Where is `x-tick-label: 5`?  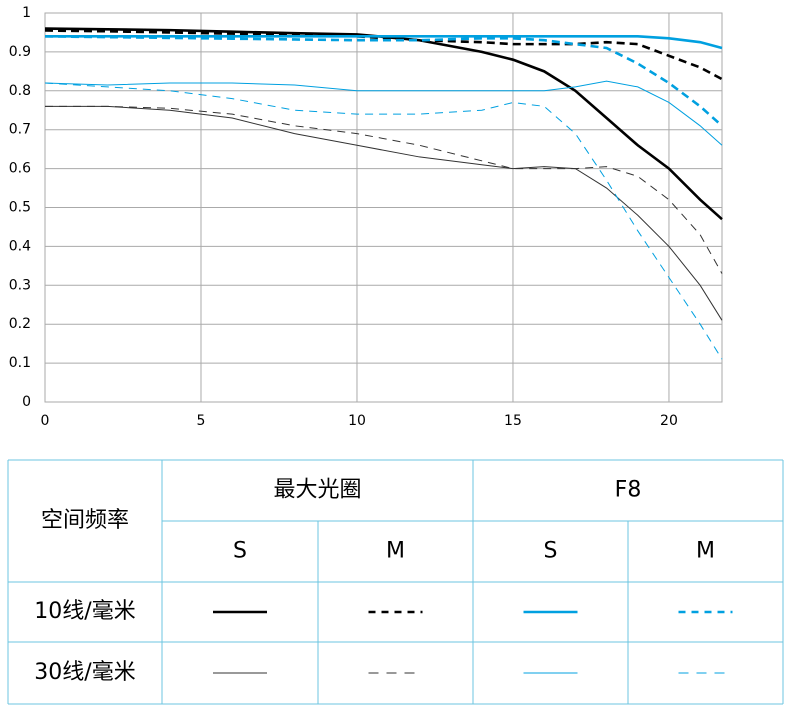 x-tick-label: 5 is located at coordinates (201, 421).